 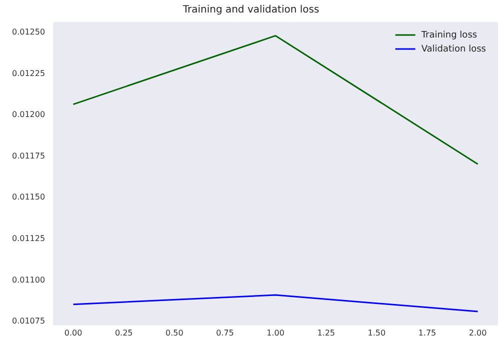 I want to click on legend-label: Training loss, so click(x=449, y=35).